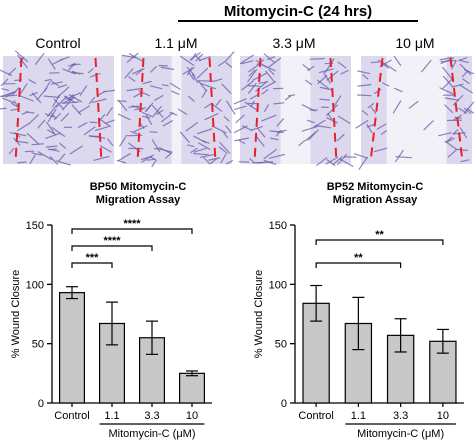 This screenshot has width=474, height=442. What do you see at coordinates (175, 43) in the screenshot?
I see `condition-label-1-1: 1.1 μM` at bounding box center [175, 43].